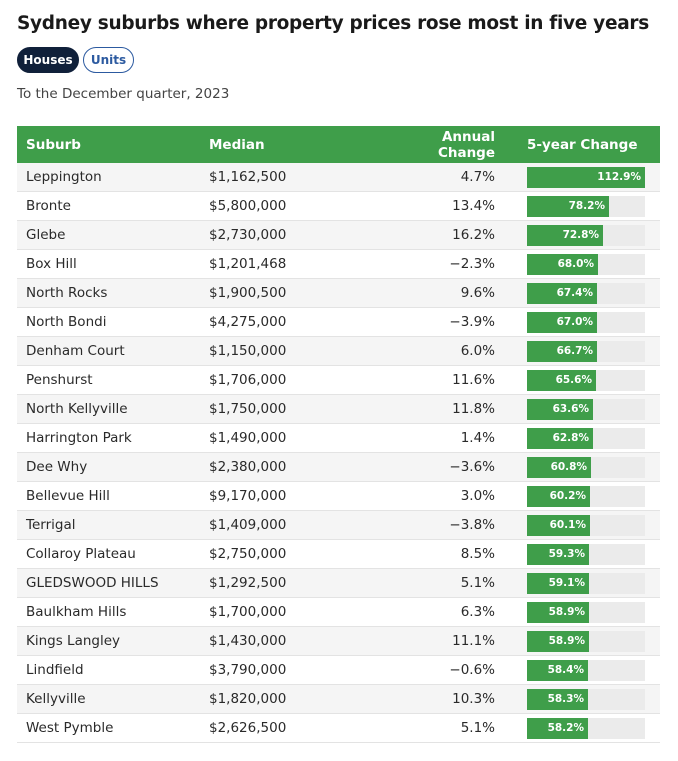 Image resolution: width=678 pixels, height=761 pixels. I want to click on five-year-change-label: 67.4%, so click(574, 292).